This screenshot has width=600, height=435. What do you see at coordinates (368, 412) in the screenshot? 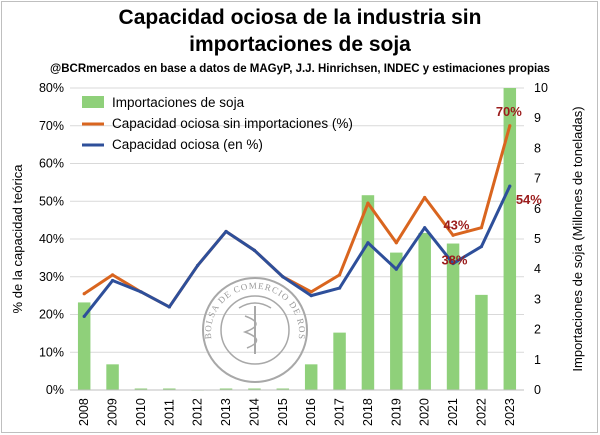
I see `x-tick-label: 2018` at bounding box center [368, 412].